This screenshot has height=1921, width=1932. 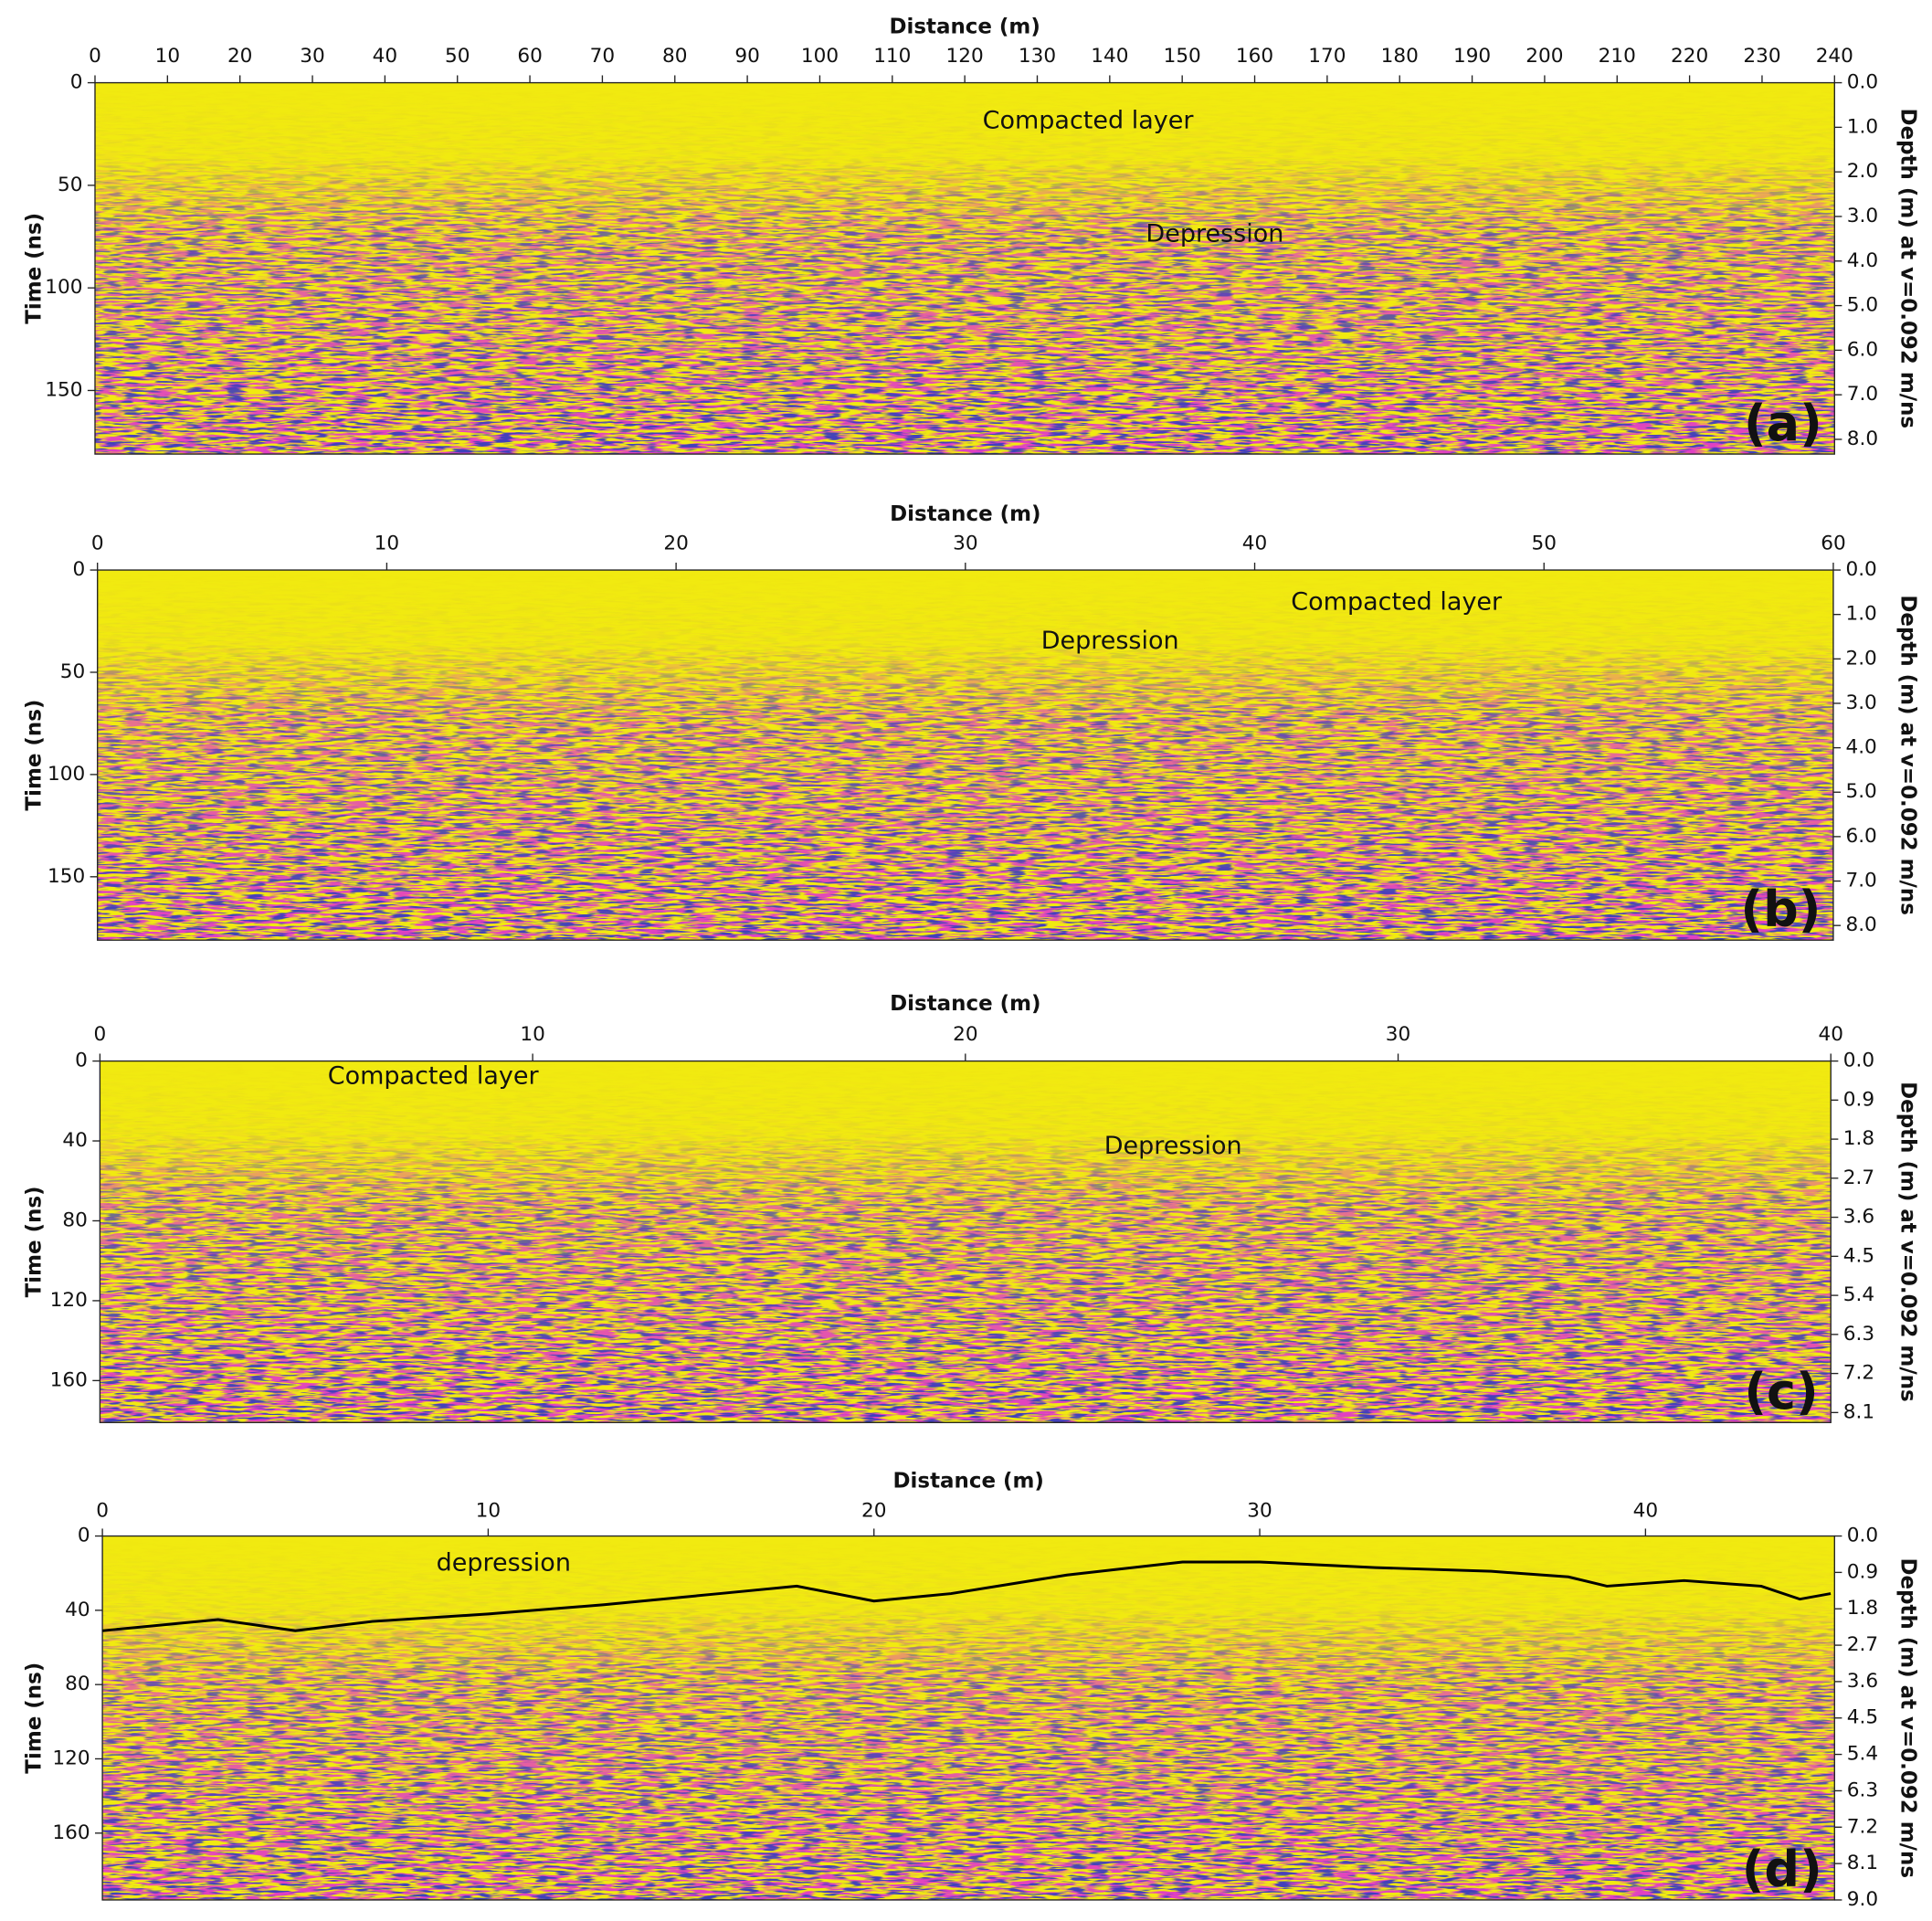 What do you see at coordinates (1617, 57) in the screenshot?
I see `x-tick-label: 210` at bounding box center [1617, 57].